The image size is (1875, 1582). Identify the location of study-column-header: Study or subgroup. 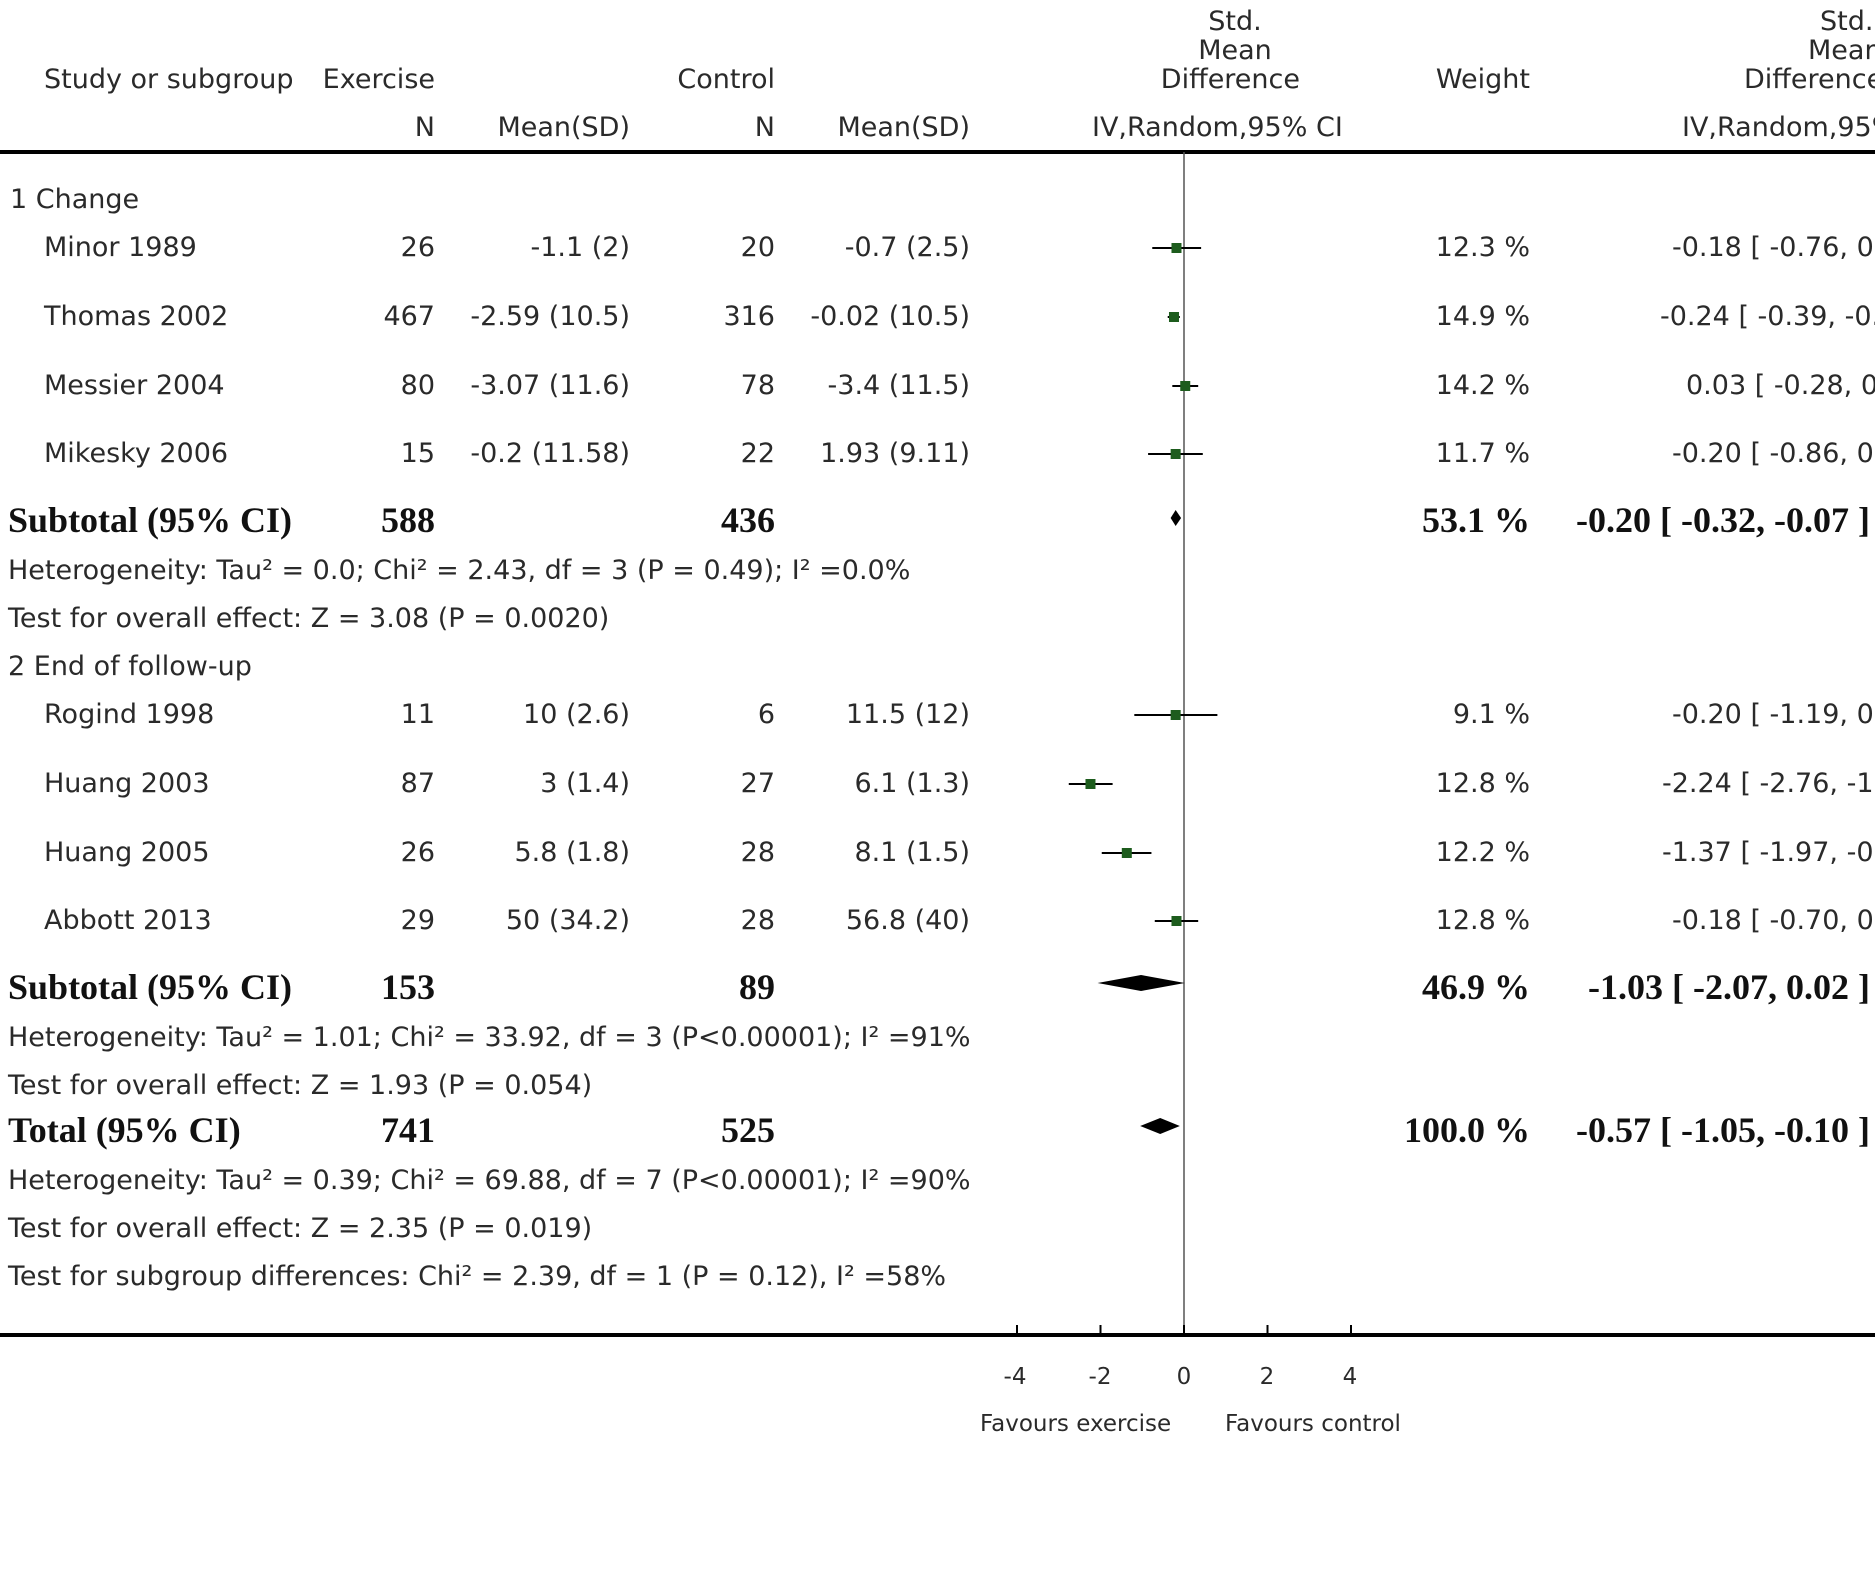
(169, 79).